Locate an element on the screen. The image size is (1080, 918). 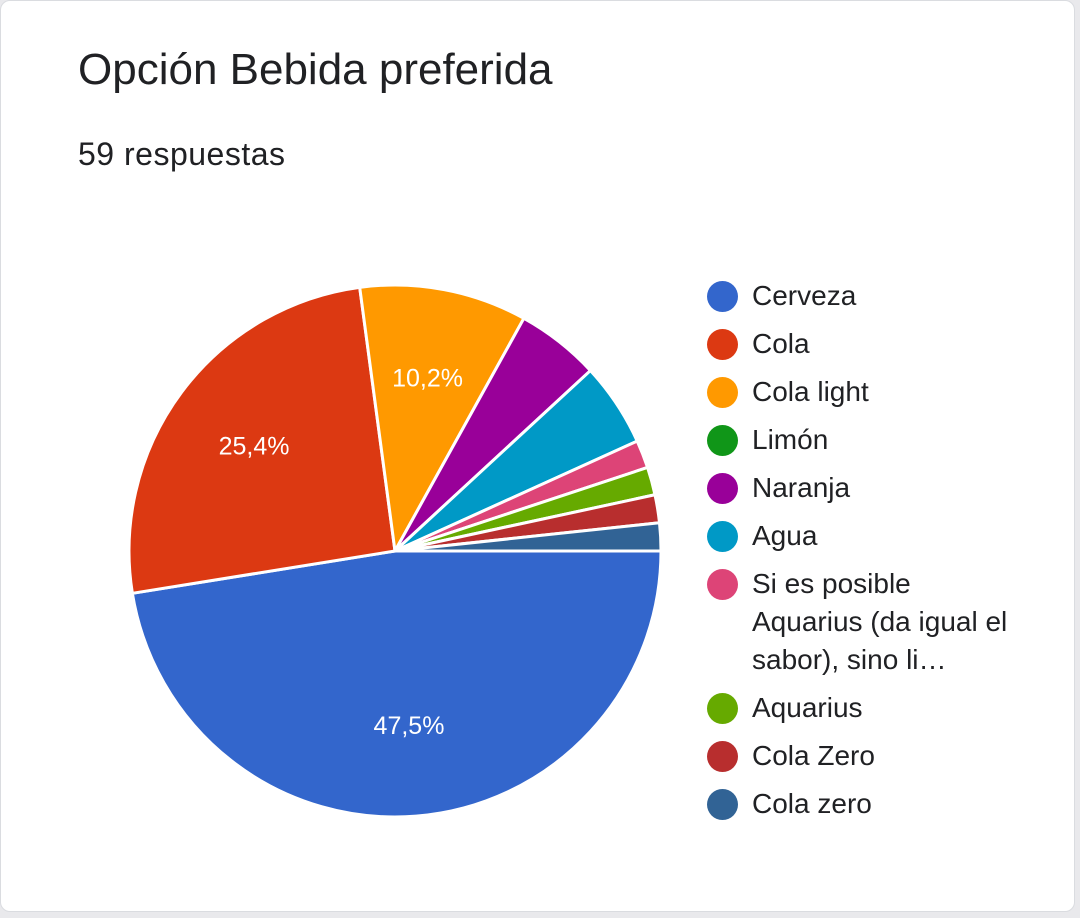
legend-swatch-cerveza is located at coordinates (722, 296).